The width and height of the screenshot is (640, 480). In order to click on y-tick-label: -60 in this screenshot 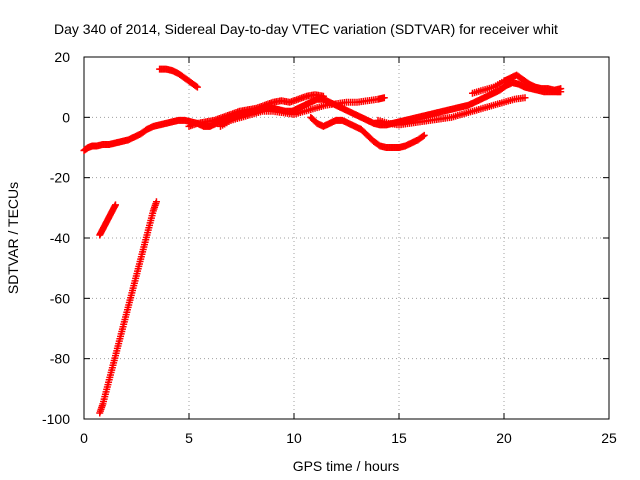, I will do `click(60, 298)`.